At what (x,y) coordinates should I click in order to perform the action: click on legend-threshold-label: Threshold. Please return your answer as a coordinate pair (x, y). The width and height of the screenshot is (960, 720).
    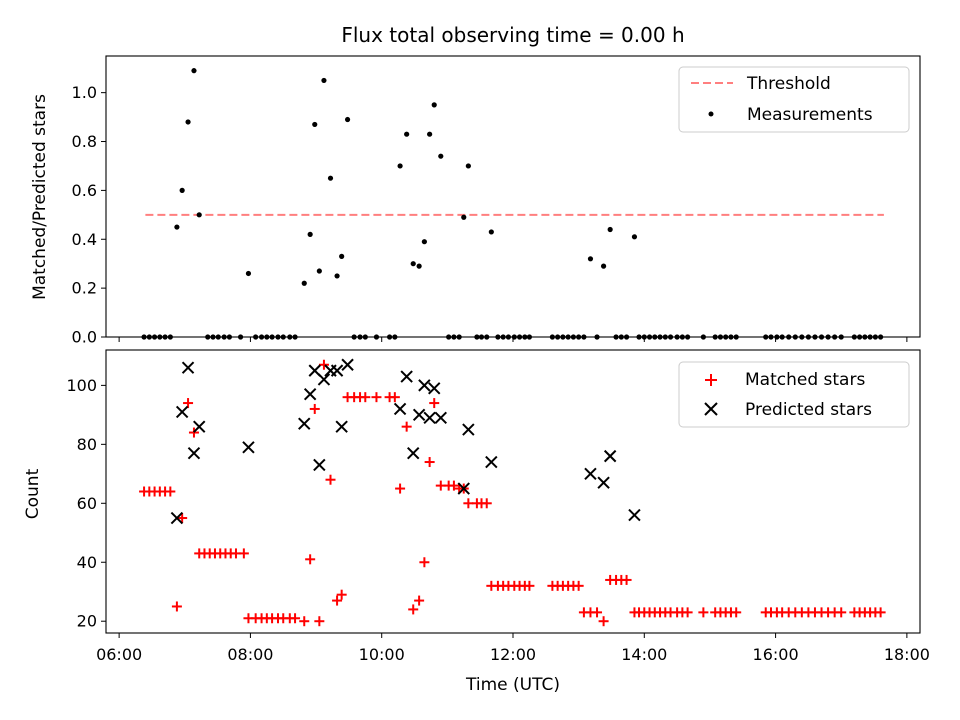
    Looking at the image, I should click on (788, 84).